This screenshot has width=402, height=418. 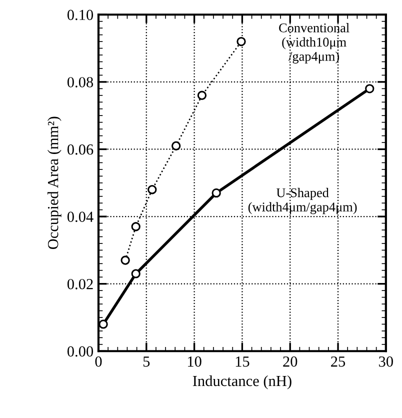 What do you see at coordinates (80, 351) in the screenshot?
I see `y-tick-label: 0.00` at bounding box center [80, 351].